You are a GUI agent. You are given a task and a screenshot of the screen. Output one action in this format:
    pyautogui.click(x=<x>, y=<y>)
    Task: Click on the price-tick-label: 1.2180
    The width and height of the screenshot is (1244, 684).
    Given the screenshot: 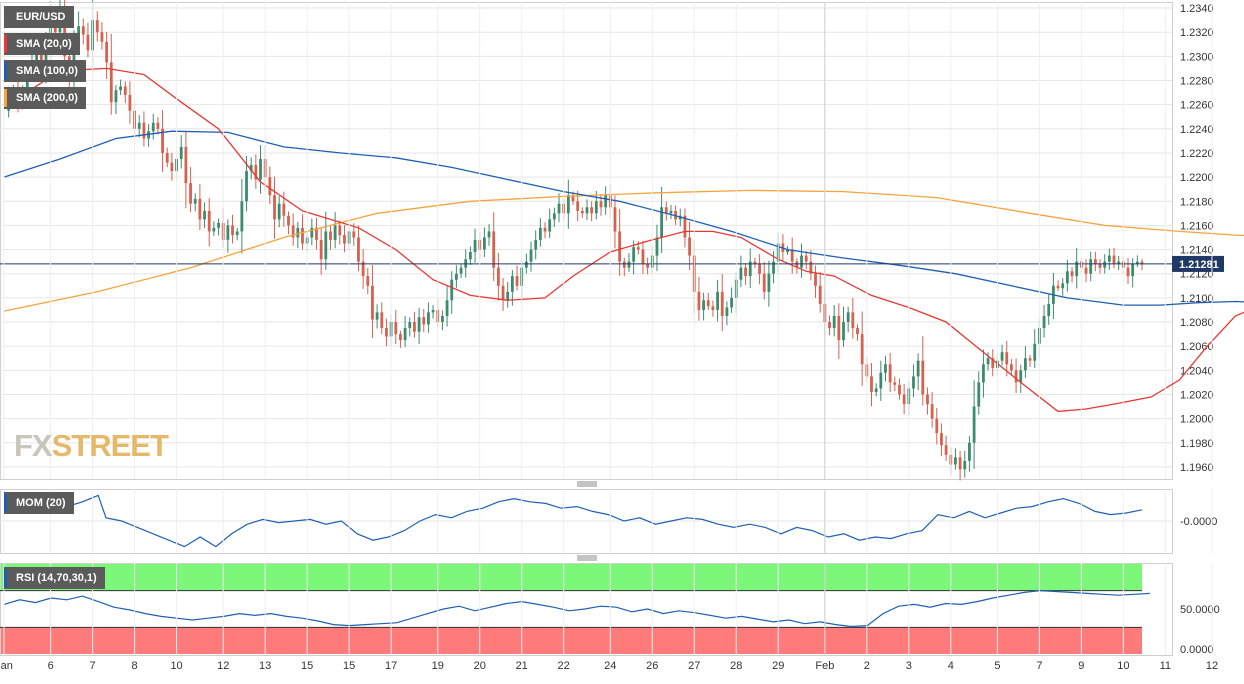 What is the action you would take?
    pyautogui.click(x=1197, y=202)
    